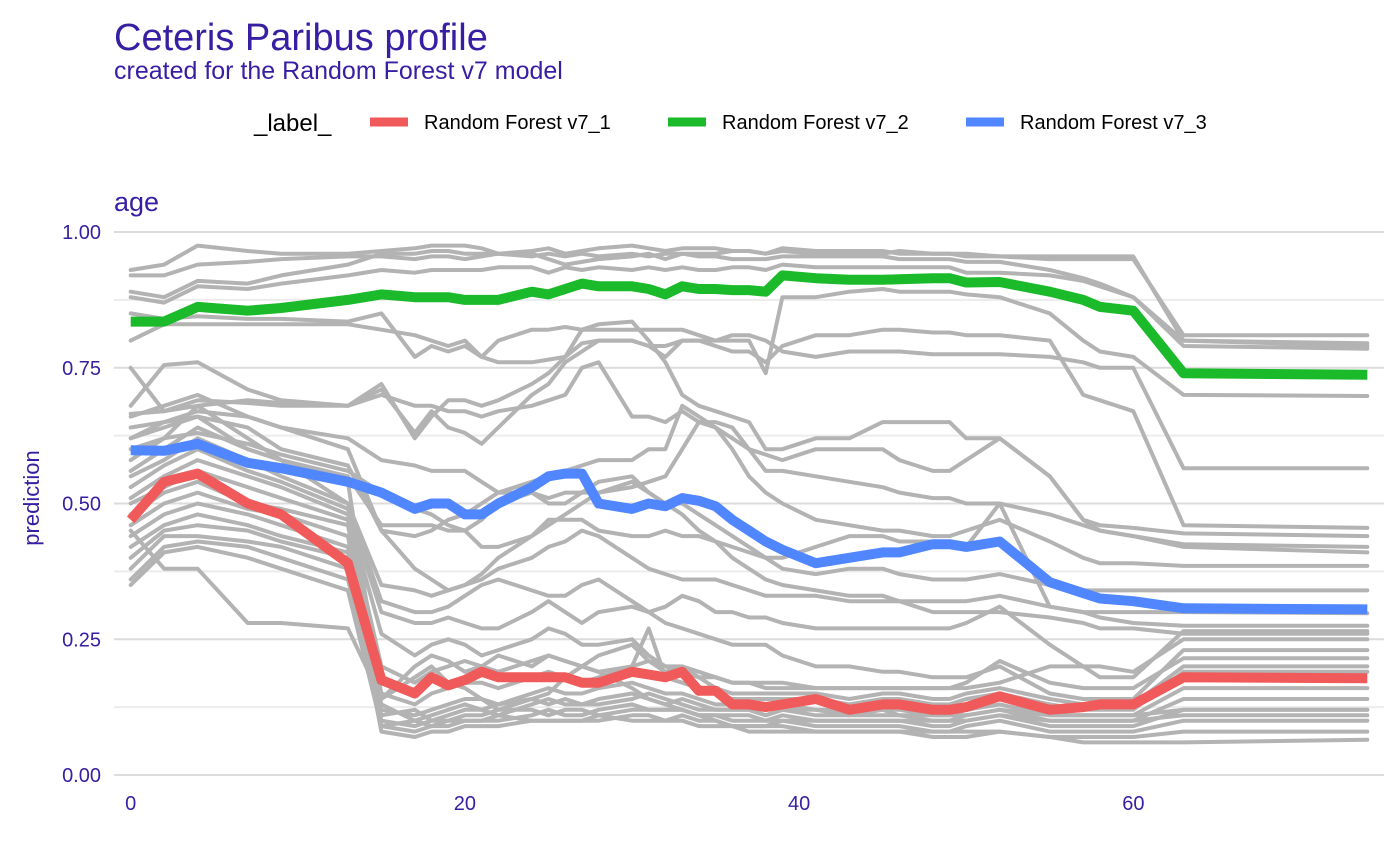  I want to click on x-tick-label: 60, so click(1133, 804).